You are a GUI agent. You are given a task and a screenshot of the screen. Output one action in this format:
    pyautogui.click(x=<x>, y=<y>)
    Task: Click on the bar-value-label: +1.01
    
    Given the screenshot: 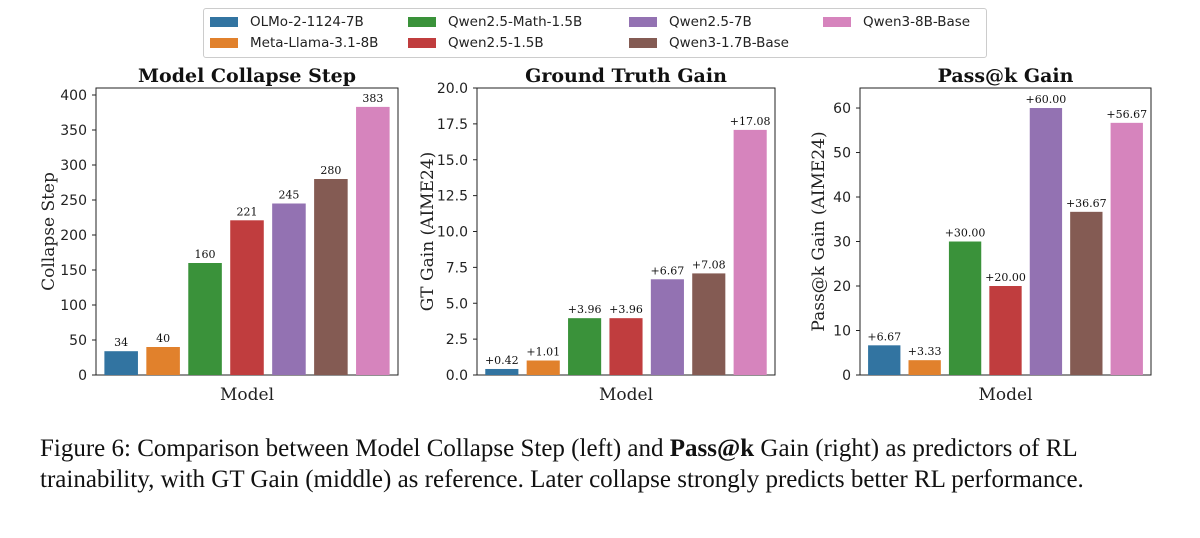 What is the action you would take?
    pyautogui.click(x=543, y=352)
    